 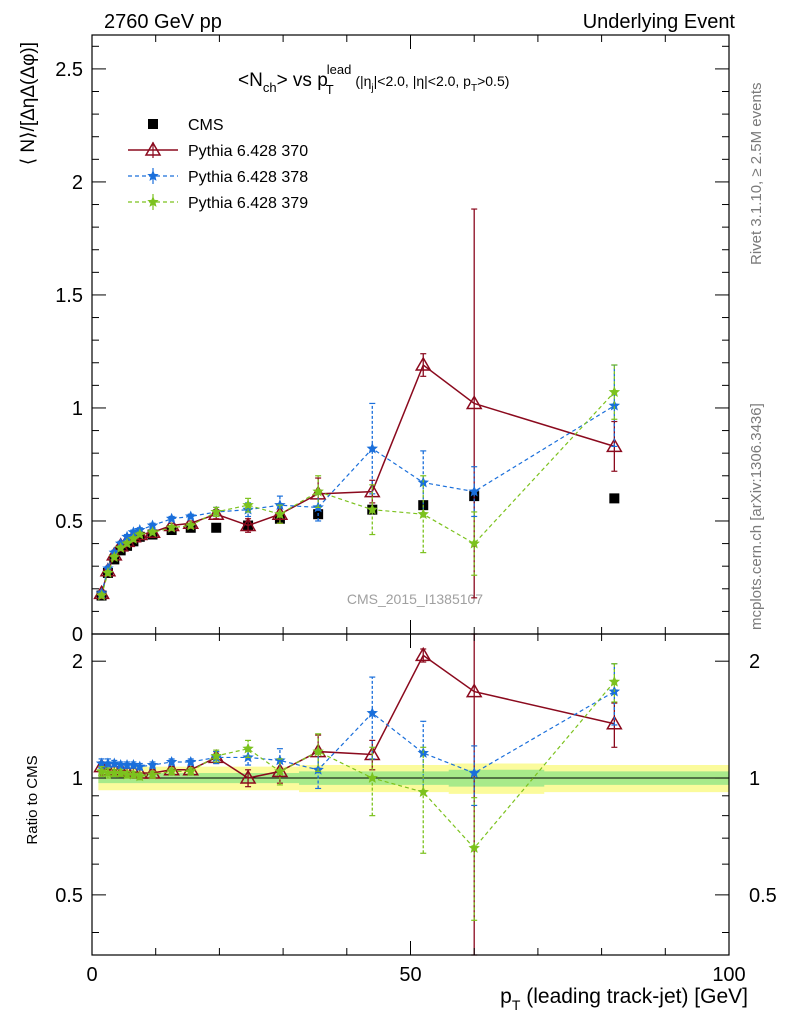 What do you see at coordinates (634, 996) in the screenshot?
I see `x-label-rest: (leading track-jet) [GeV]` at bounding box center [634, 996].